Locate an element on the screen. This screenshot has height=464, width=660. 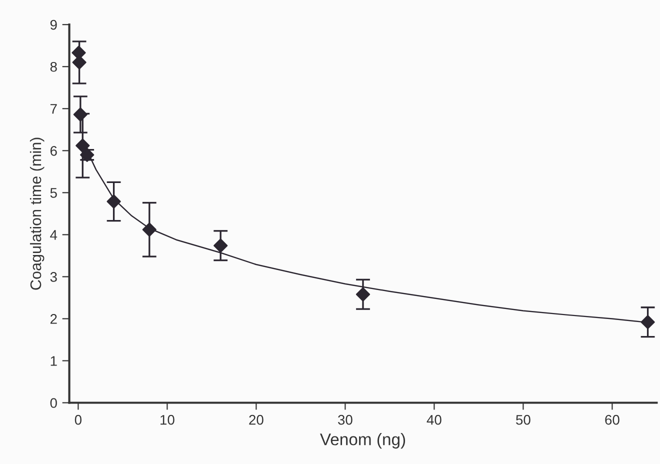
y-tick-label: 4 is located at coordinates (54, 235).